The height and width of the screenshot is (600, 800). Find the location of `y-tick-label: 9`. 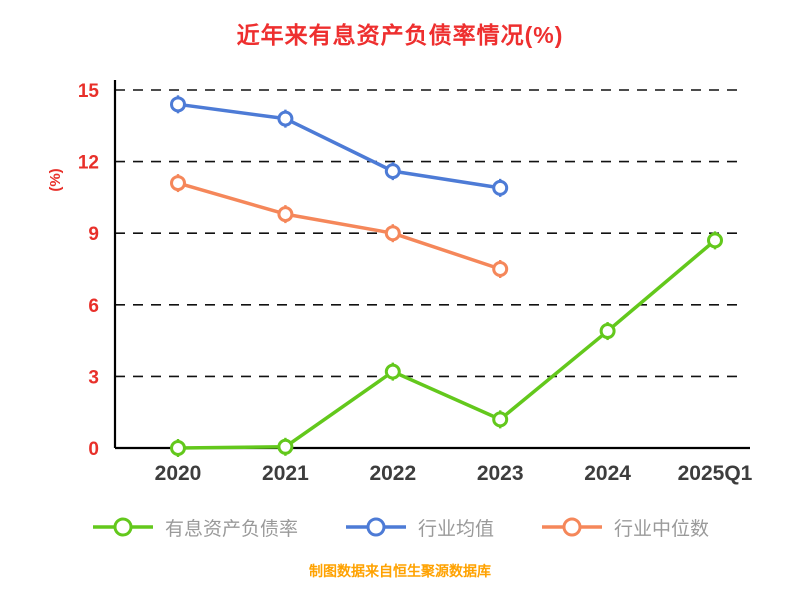

y-tick-label: 9 is located at coordinates (93, 234).